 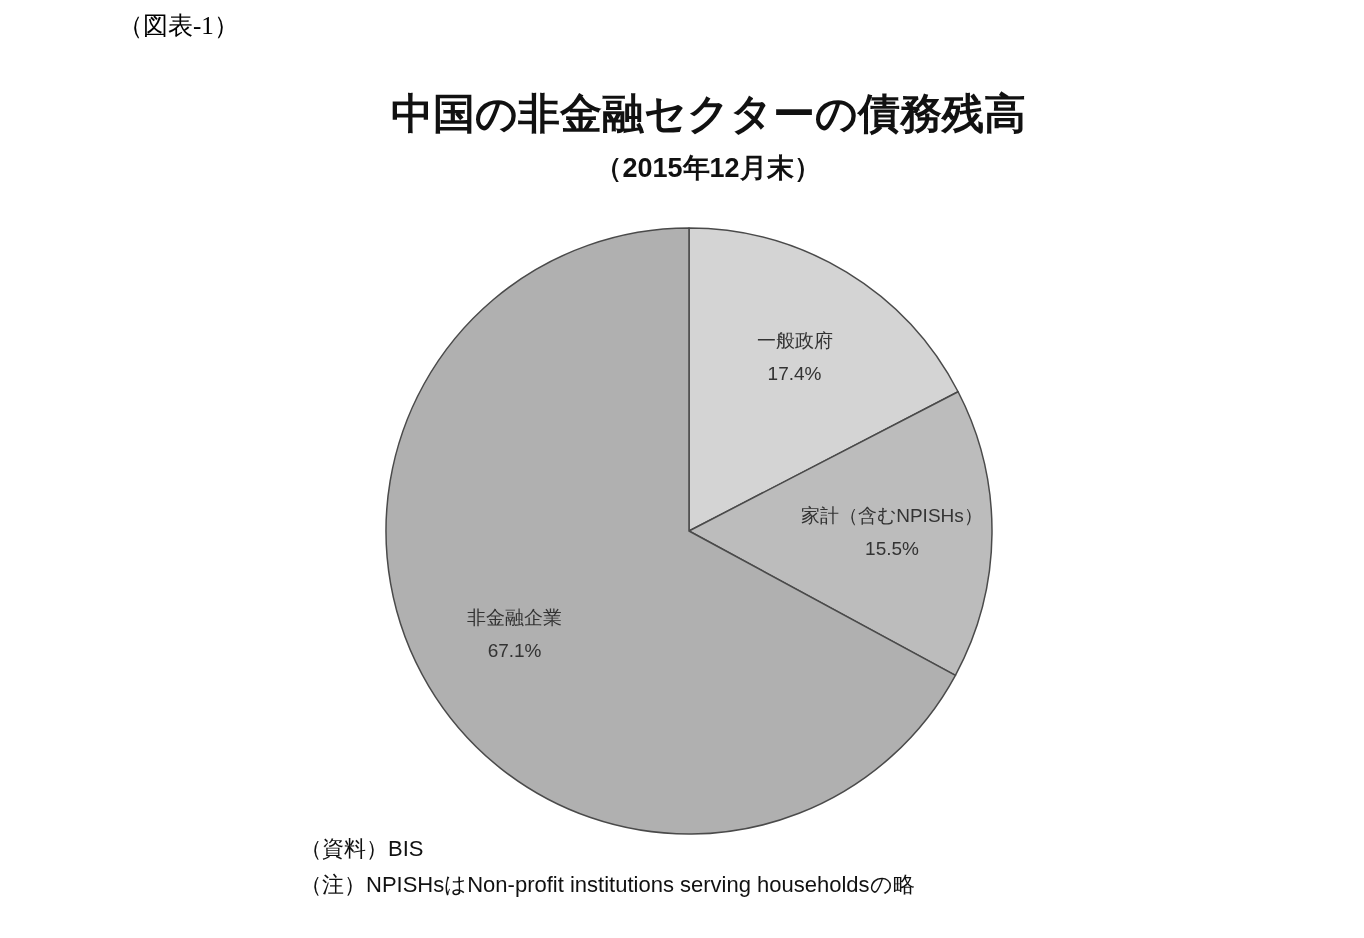 I want to click on title: 中国の非金融セクターの債務残高, so click(x=708, y=114).